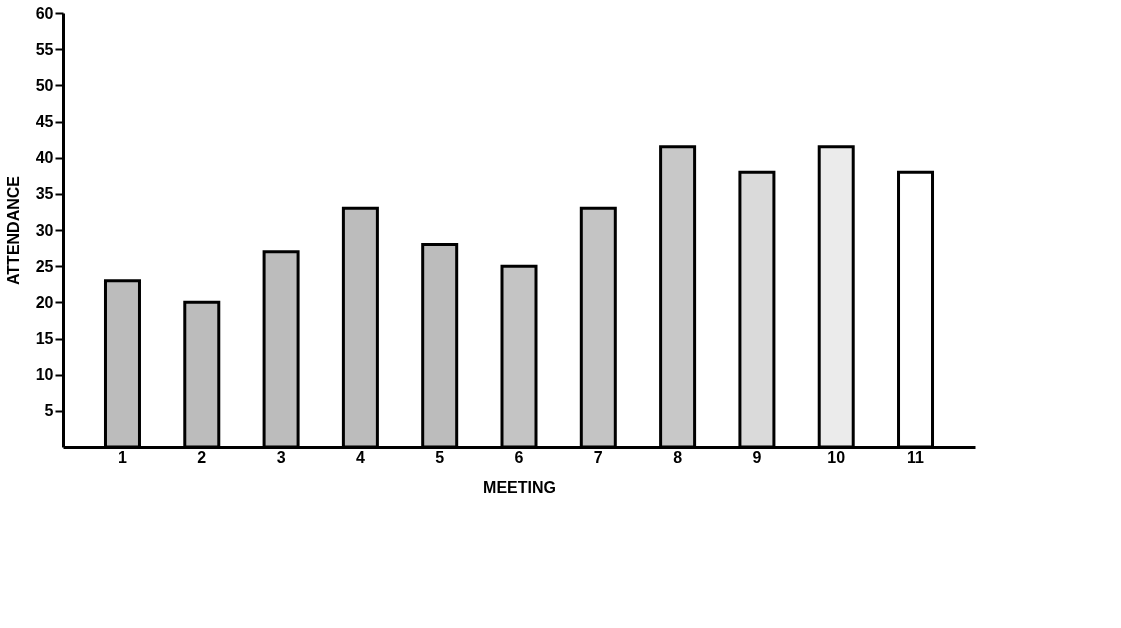  Describe the element at coordinates (757, 457) in the screenshot. I see `x-tick-label: 9` at that location.